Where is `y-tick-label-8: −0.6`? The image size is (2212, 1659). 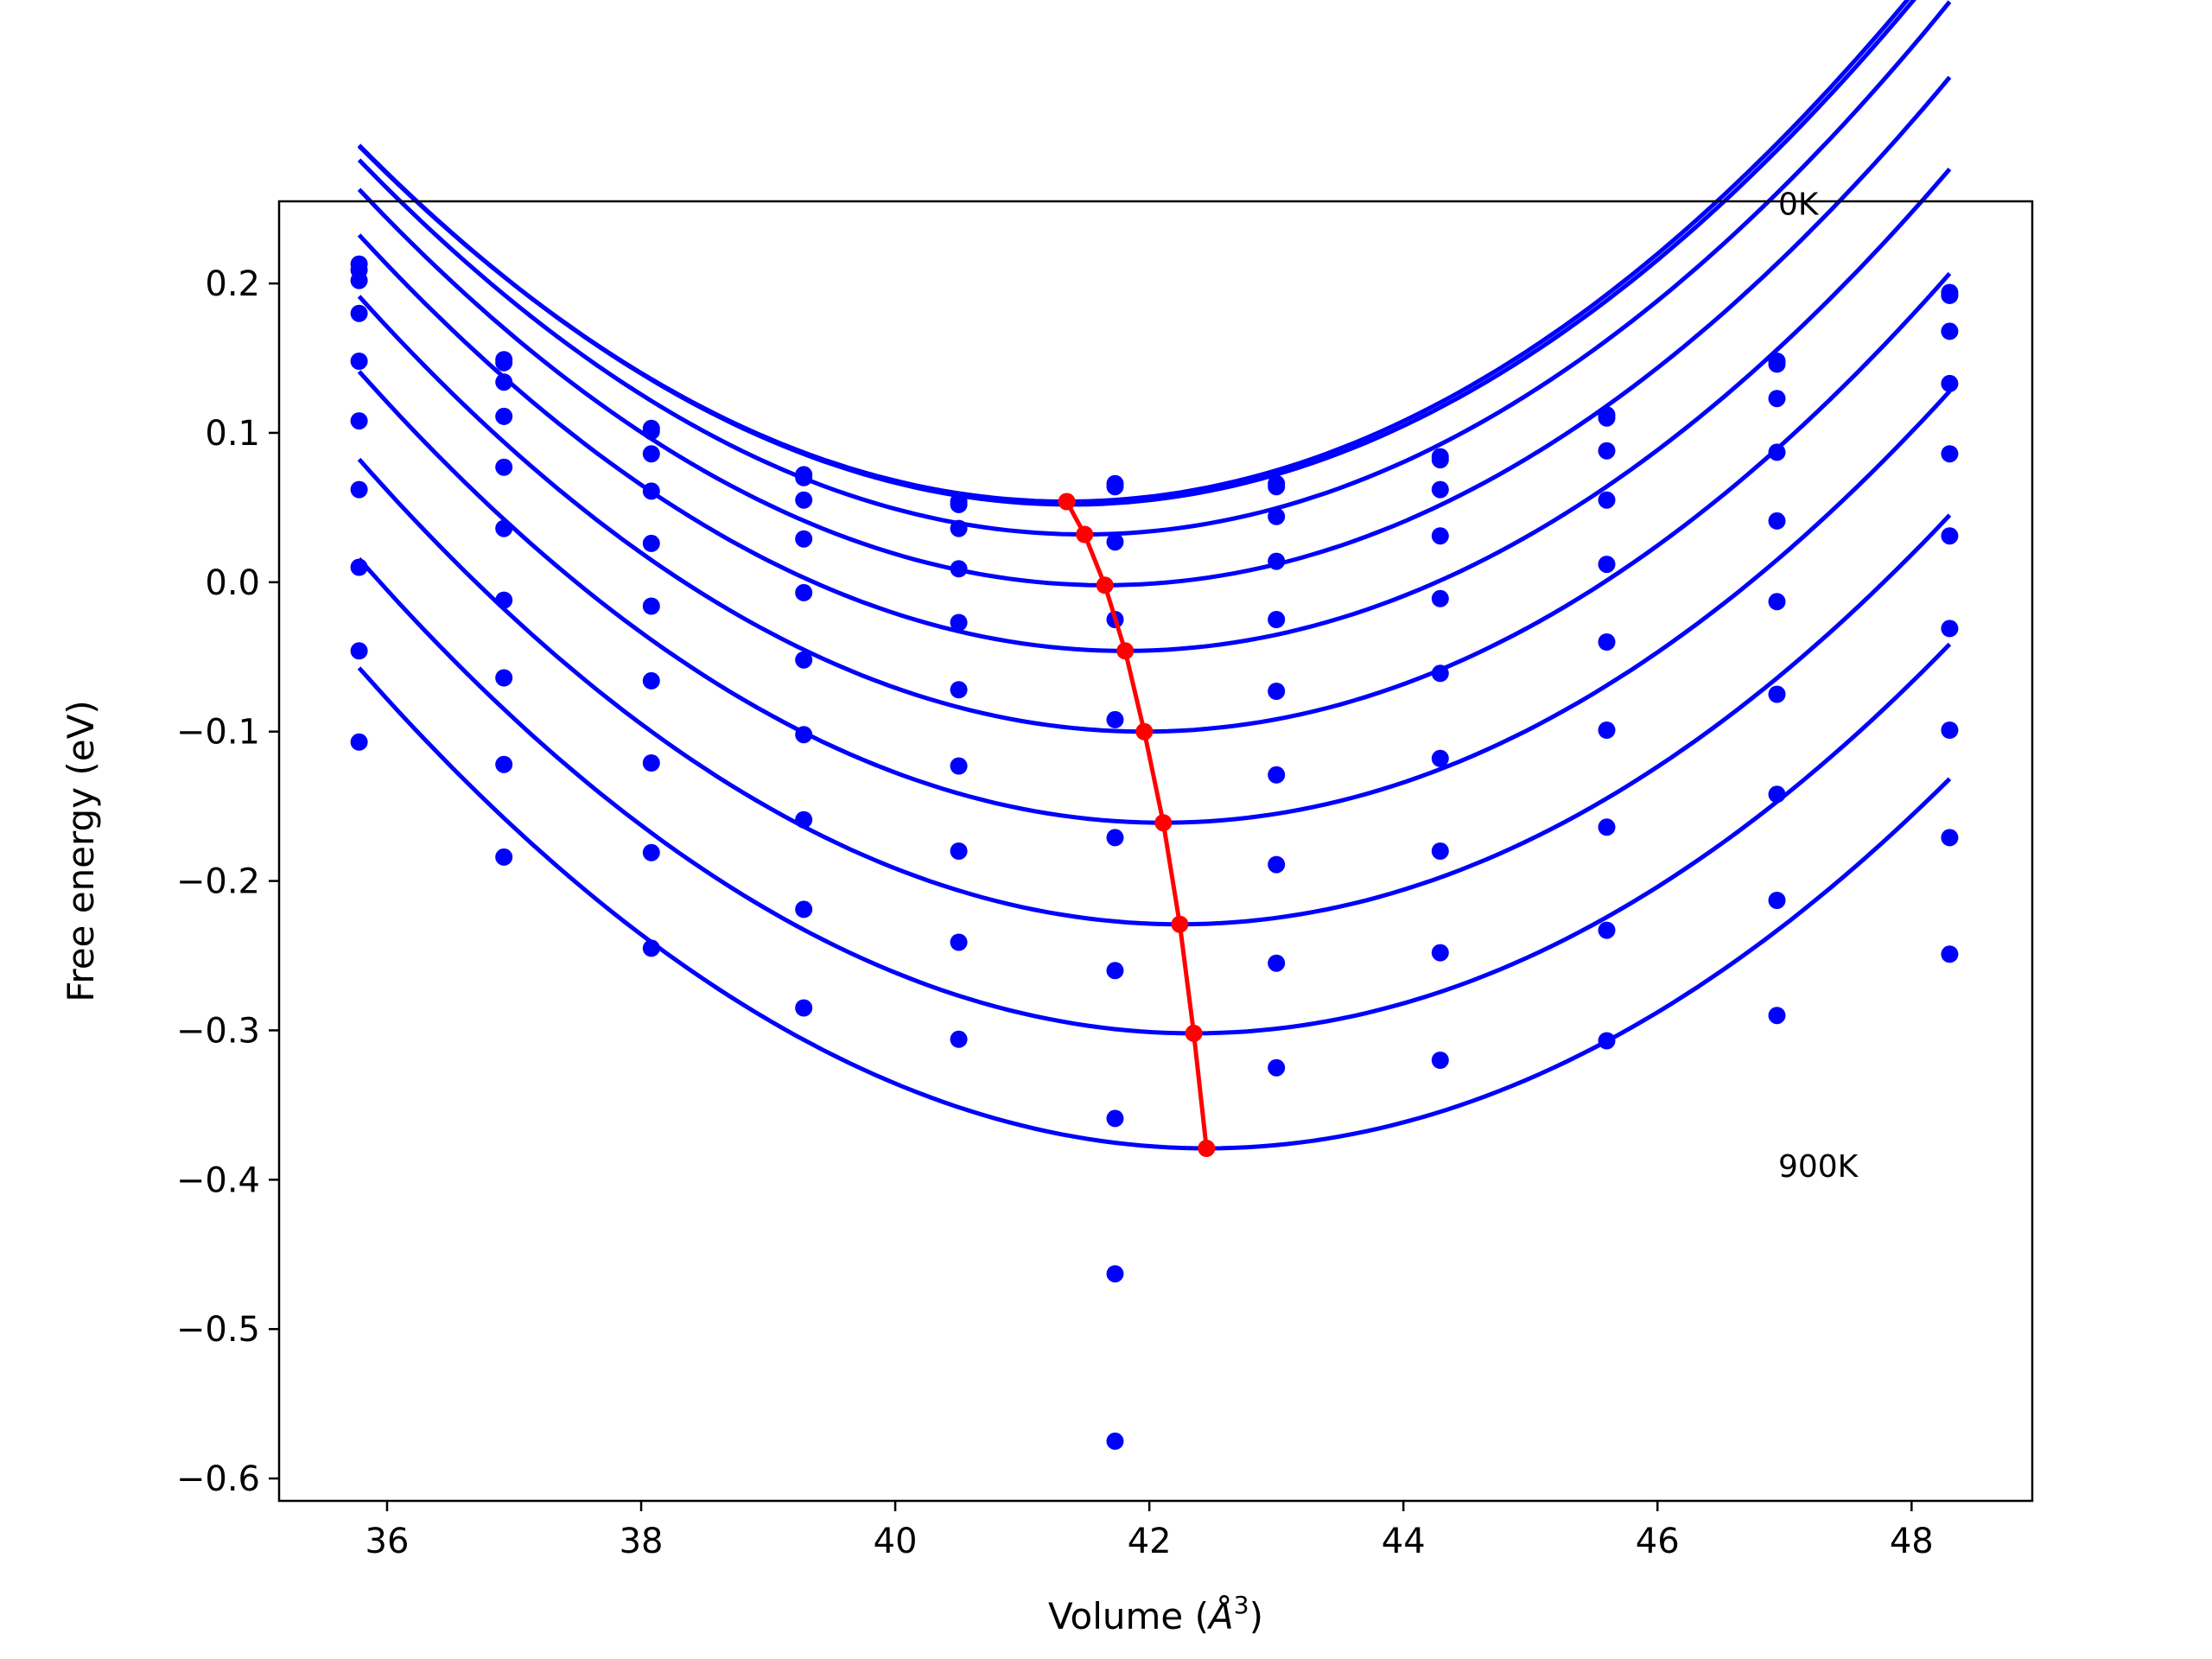 y-tick-label-8: −0.6 is located at coordinates (218, 1479).